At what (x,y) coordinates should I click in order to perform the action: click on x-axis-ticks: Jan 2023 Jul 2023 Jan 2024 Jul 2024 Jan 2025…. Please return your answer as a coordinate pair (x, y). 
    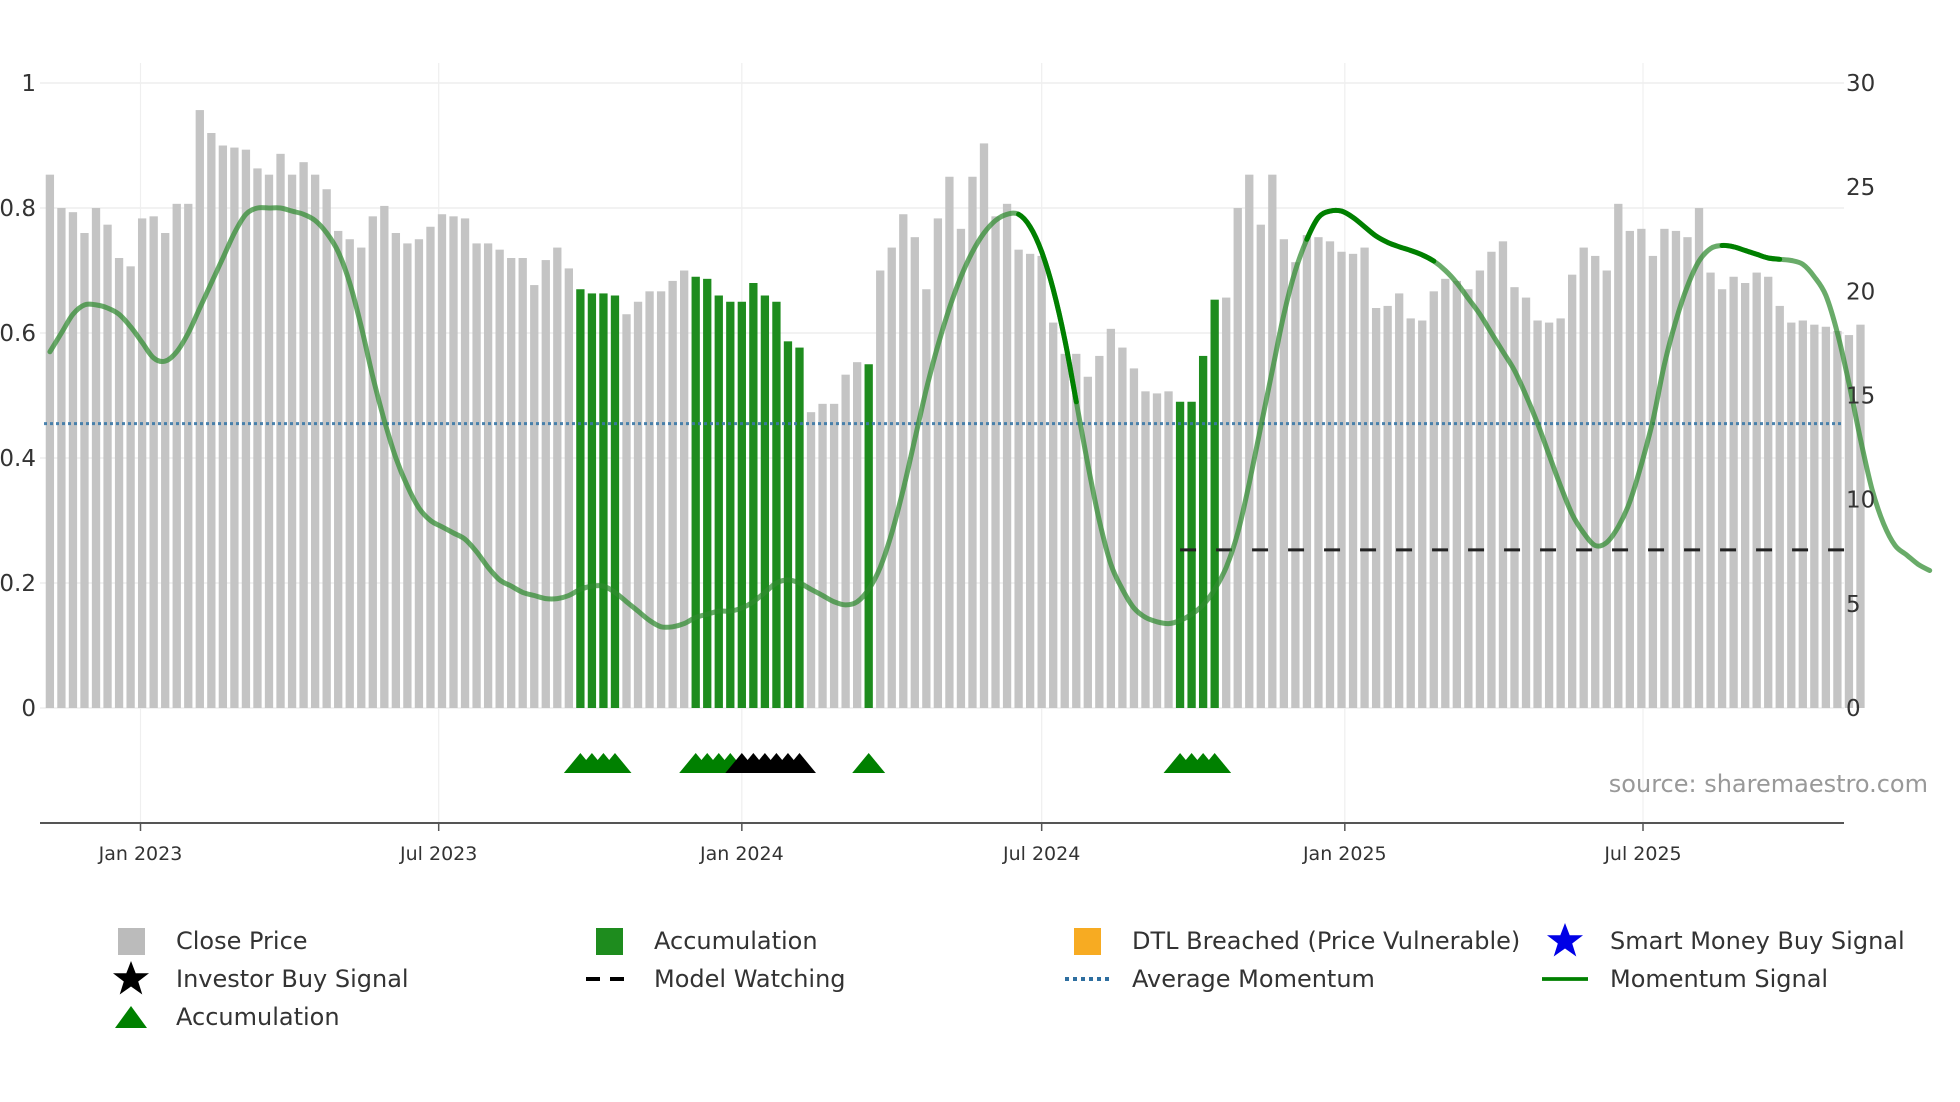
    Looking at the image, I should click on (890, 844).